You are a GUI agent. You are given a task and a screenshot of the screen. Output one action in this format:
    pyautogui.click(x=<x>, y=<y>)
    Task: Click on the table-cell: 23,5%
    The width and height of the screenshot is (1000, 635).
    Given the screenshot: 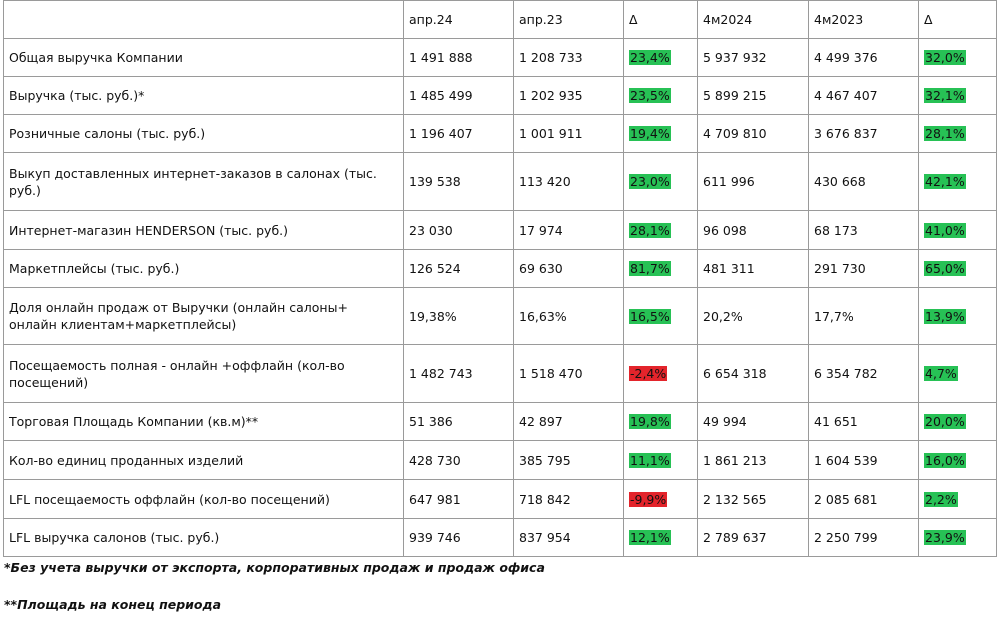 What is the action you would take?
    pyautogui.click(x=660, y=95)
    